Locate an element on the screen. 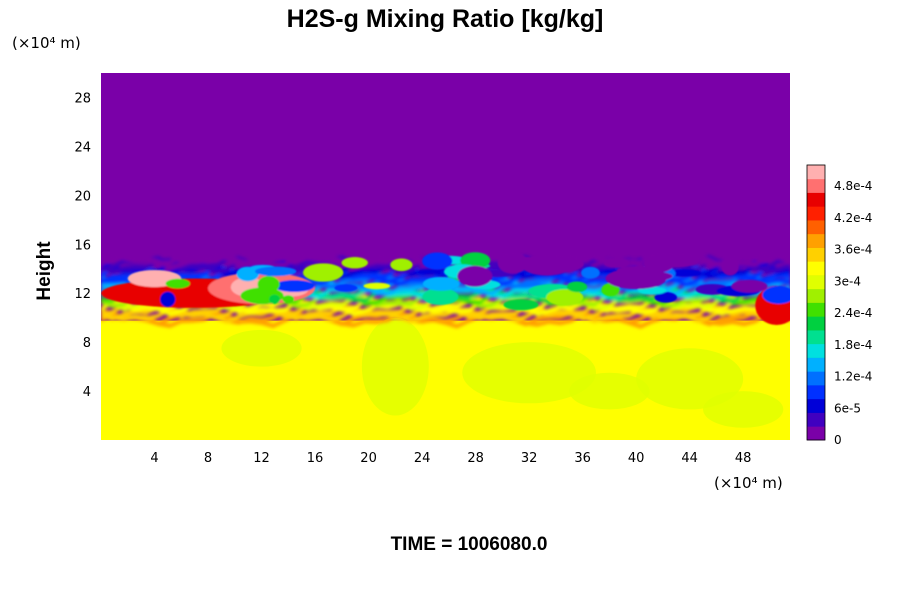 Image resolution: width=900 pixels, height=600 pixels. x-axis-ticks: 4 8 12 16 20 24 28 32 36 40 44 48 is located at coordinates (450, 458).